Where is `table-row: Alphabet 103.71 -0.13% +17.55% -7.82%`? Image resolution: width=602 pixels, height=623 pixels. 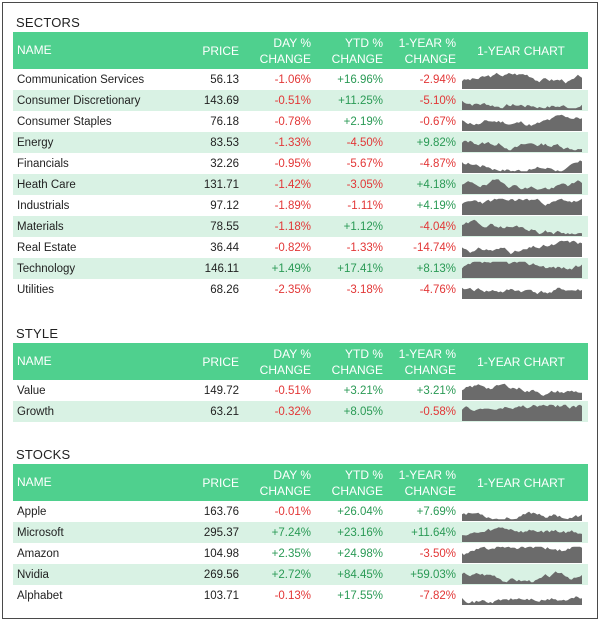
table-row: Alphabet 103.71 -0.13% +17.55% -7.82% is located at coordinates (300, 595).